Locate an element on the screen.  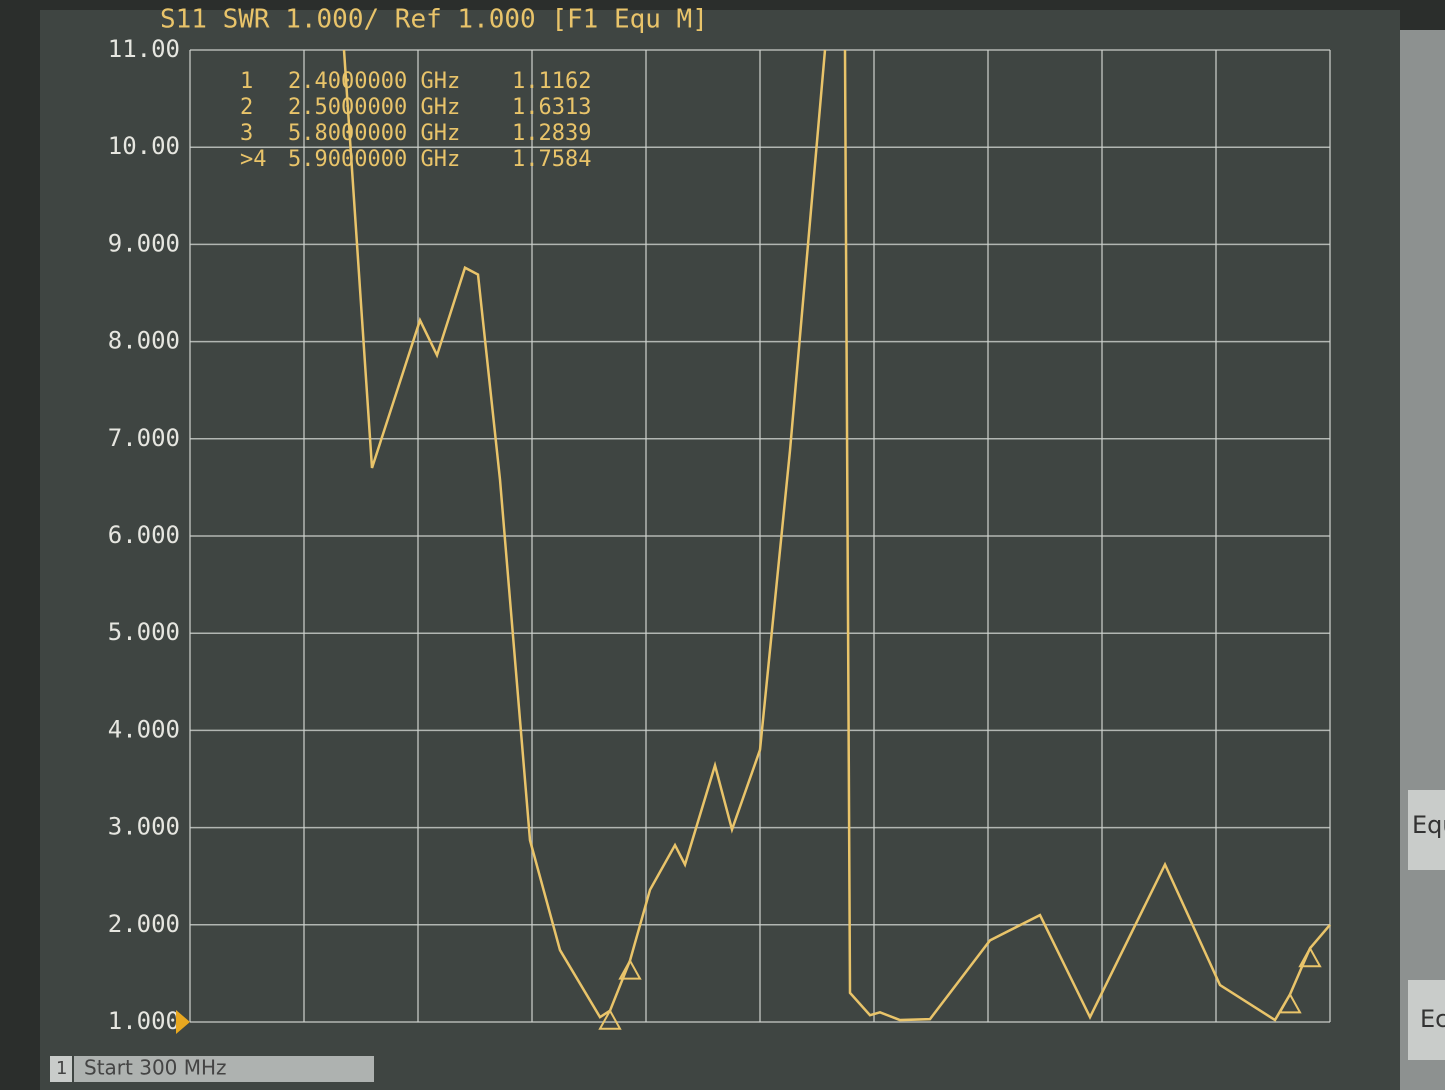
y-tick-label: 7.000 is located at coordinates (144, 438).